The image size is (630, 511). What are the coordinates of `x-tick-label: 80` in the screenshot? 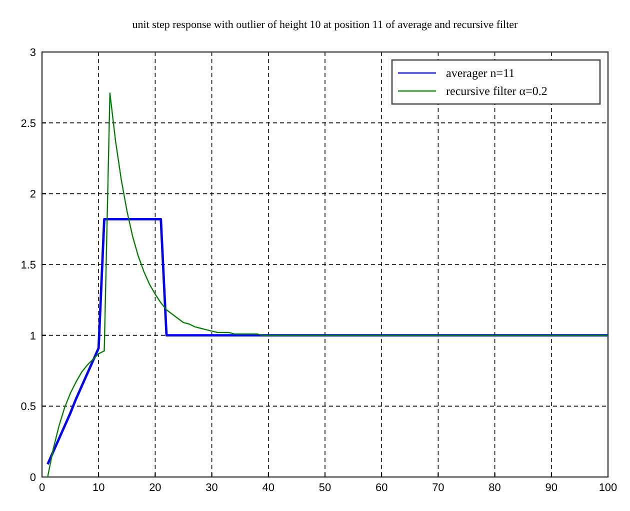 It's located at (494, 488).